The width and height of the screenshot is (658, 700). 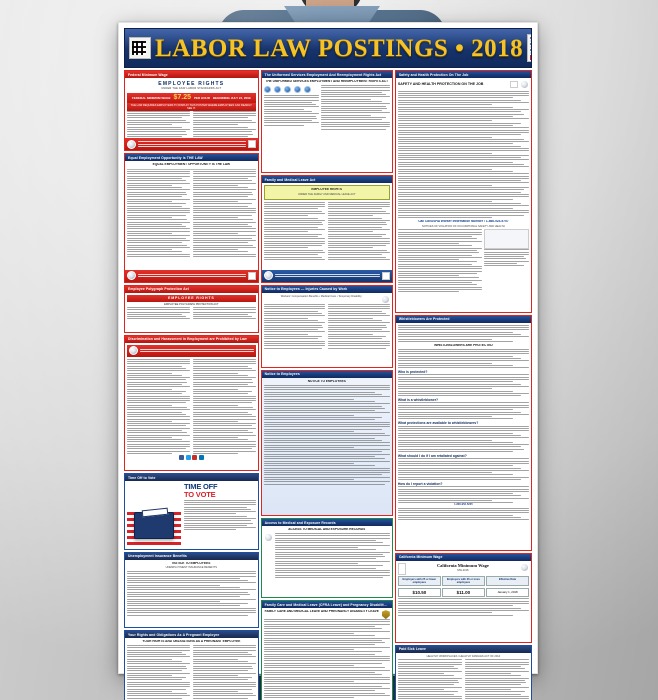 What do you see at coordinates (154, 525) in the screenshot?
I see `ballot-box` at bounding box center [154, 525].